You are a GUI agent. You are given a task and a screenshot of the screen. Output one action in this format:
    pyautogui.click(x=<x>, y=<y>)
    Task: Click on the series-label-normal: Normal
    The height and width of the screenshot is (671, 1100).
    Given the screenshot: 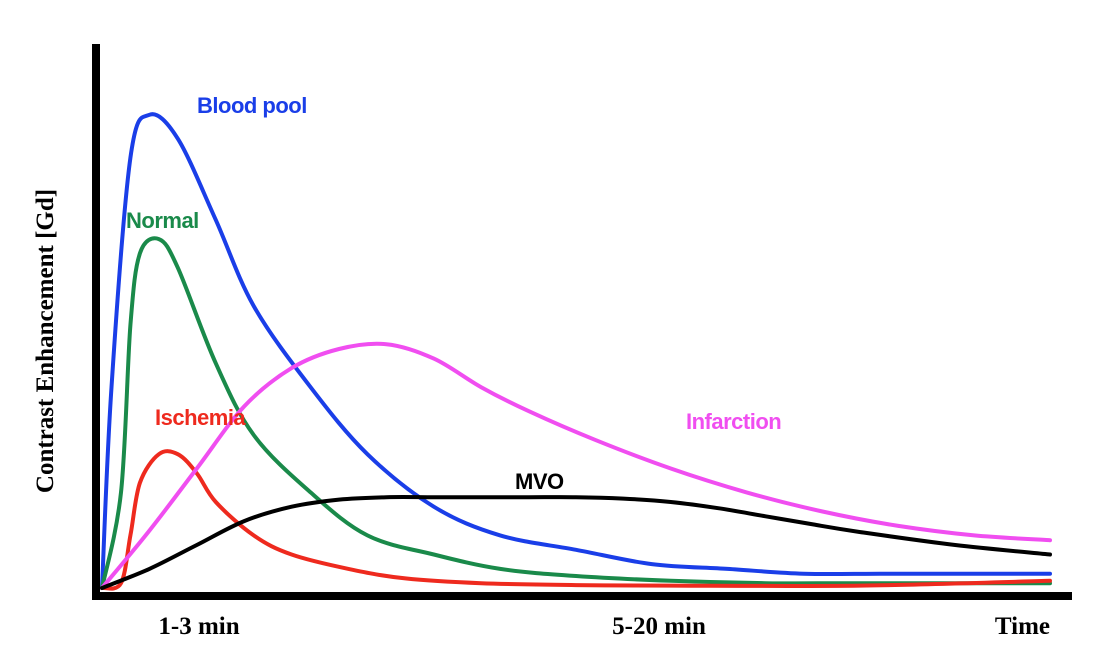 What is the action you would take?
    pyautogui.click(x=162, y=220)
    